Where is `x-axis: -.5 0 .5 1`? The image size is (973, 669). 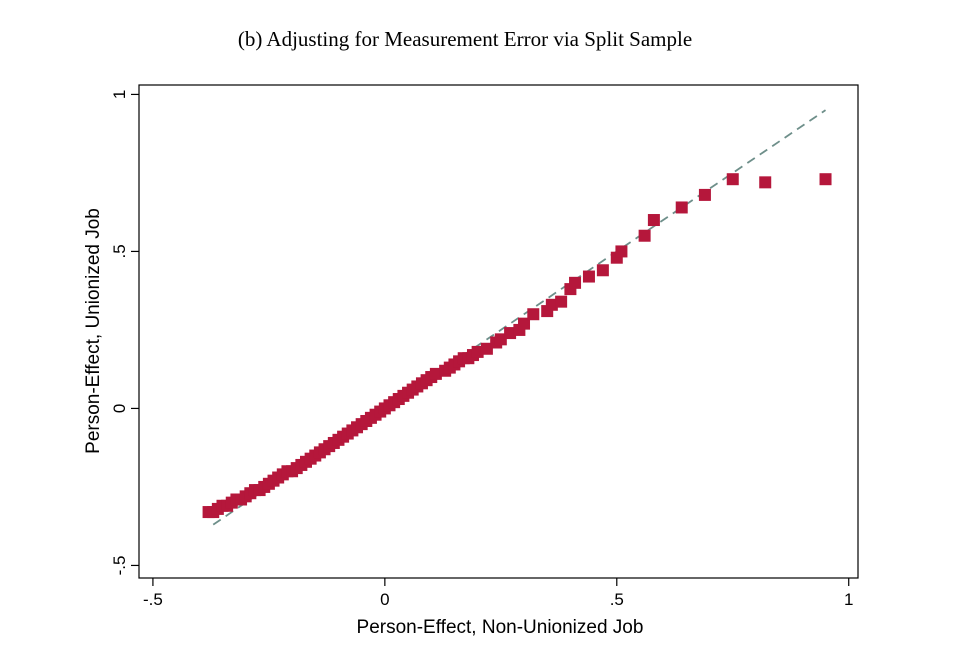
x-axis: -.5 0 .5 1 is located at coordinates (498, 593).